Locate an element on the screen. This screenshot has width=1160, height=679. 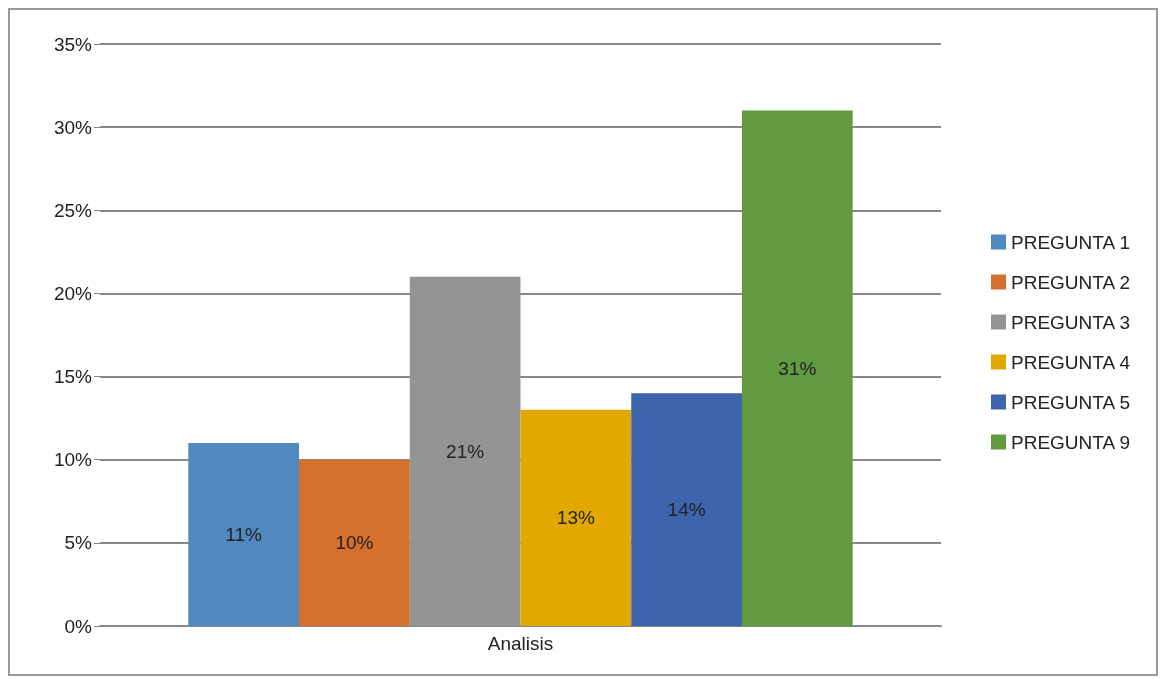
legend-label: PREGUNTA 5 is located at coordinates (1070, 402).